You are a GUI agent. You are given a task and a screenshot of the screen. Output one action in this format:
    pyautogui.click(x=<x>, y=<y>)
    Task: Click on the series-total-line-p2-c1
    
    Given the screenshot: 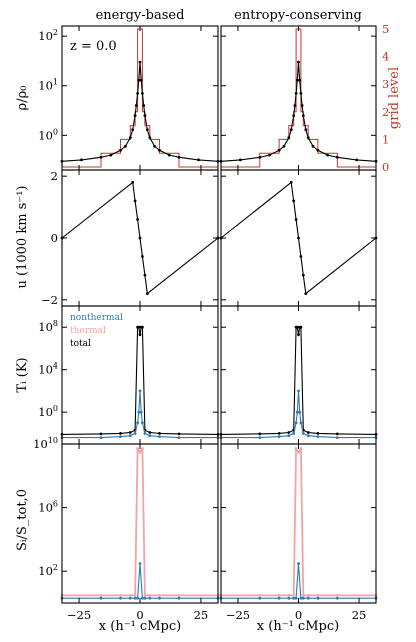 What is the action you would take?
    pyautogui.click(x=298, y=380)
    